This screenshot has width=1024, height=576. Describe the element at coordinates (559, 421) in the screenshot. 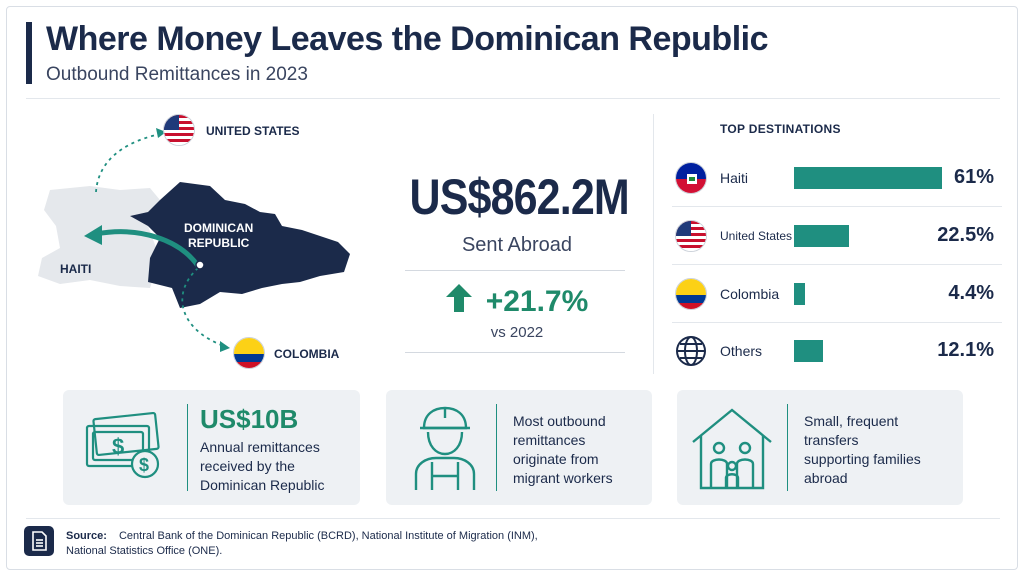

I see `card-text-line: Most outbound` at that location.